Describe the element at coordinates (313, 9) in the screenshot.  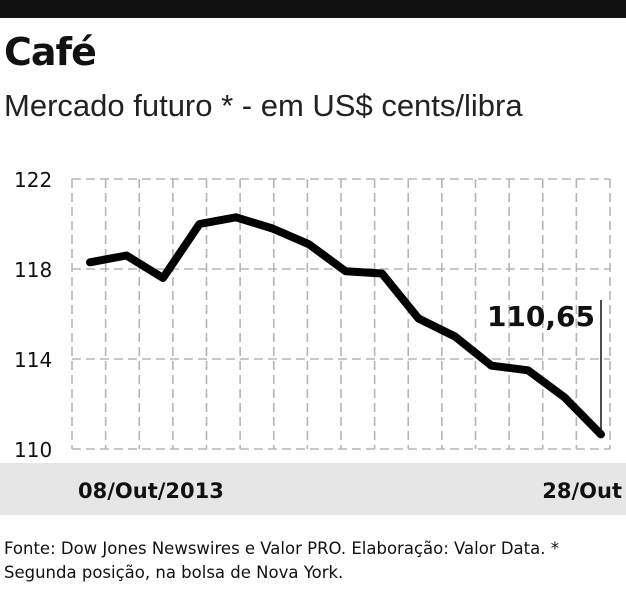
I see `top-bar` at that location.